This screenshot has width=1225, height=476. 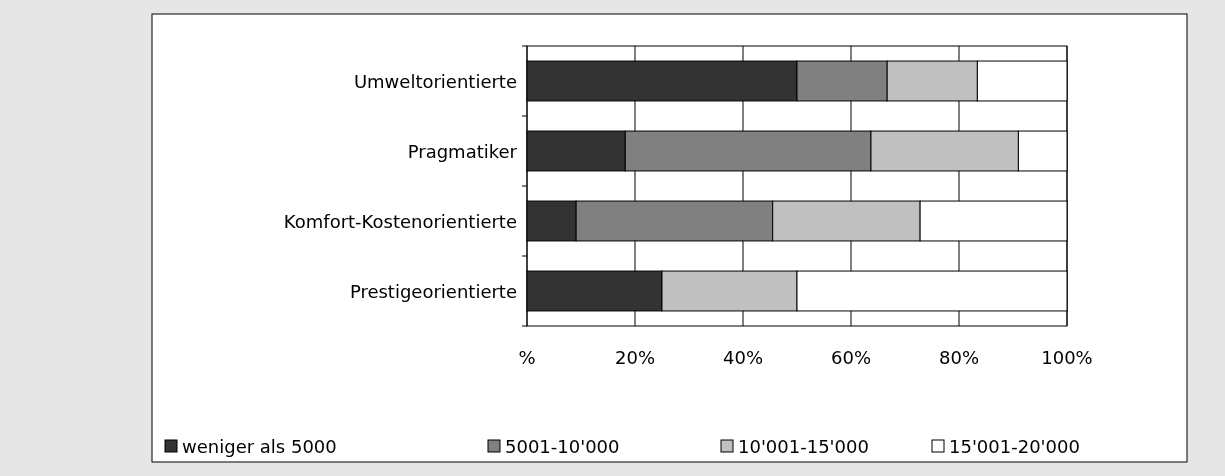 I want to click on y-tick-label: Umweltorientierte, so click(x=435, y=81).